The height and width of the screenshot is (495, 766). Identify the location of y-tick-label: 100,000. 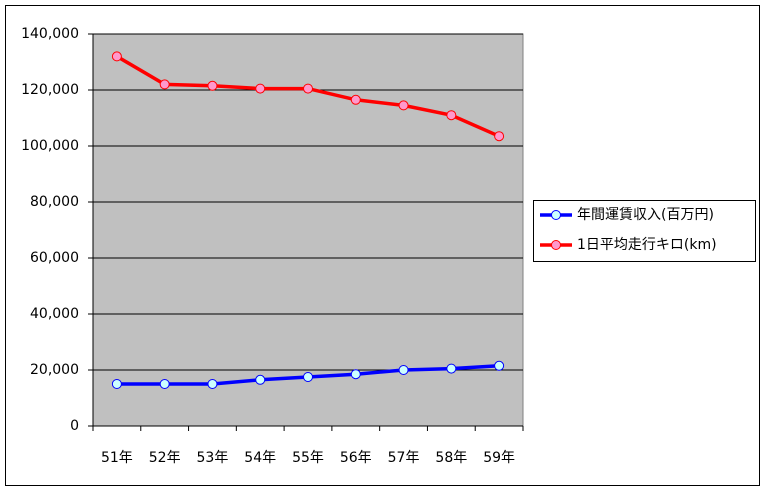
(50, 146).